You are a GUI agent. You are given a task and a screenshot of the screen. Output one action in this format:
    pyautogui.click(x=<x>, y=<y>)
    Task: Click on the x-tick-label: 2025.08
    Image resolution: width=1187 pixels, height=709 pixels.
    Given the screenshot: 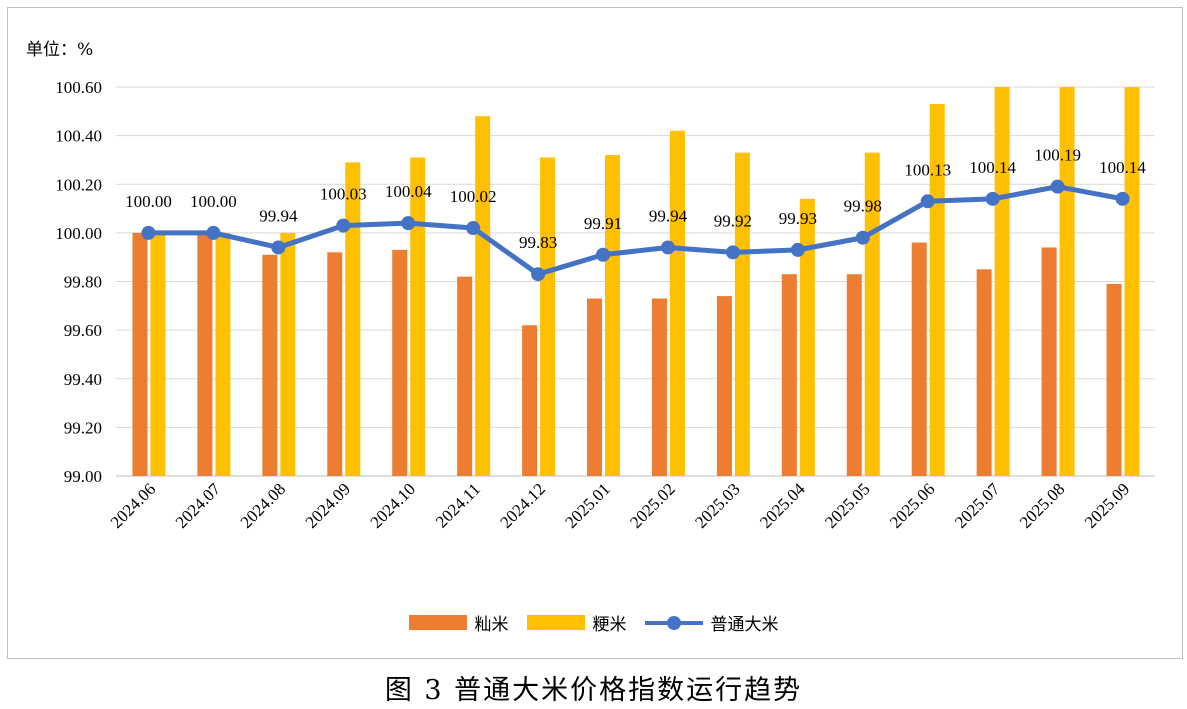 What is the action you would take?
    pyautogui.click(x=1042, y=505)
    